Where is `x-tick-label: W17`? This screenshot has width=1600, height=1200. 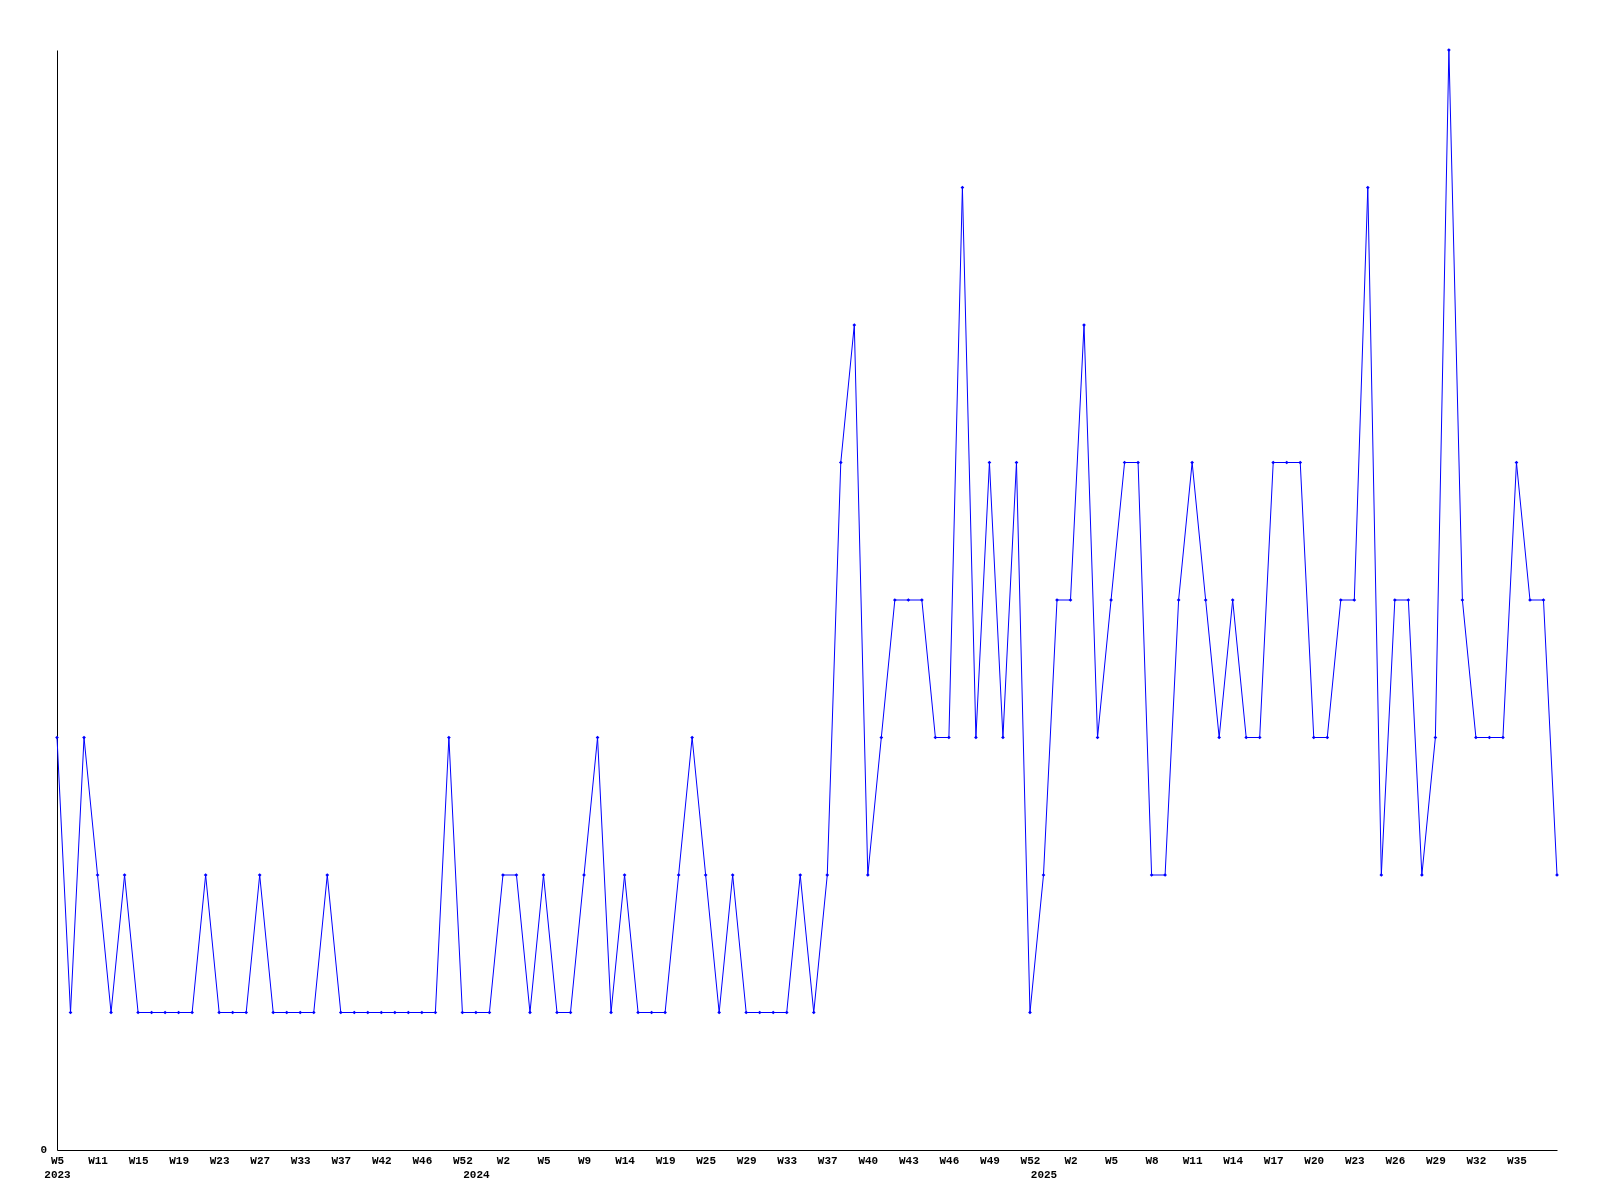 x-tick-label: W17 is located at coordinates (1273, 1160).